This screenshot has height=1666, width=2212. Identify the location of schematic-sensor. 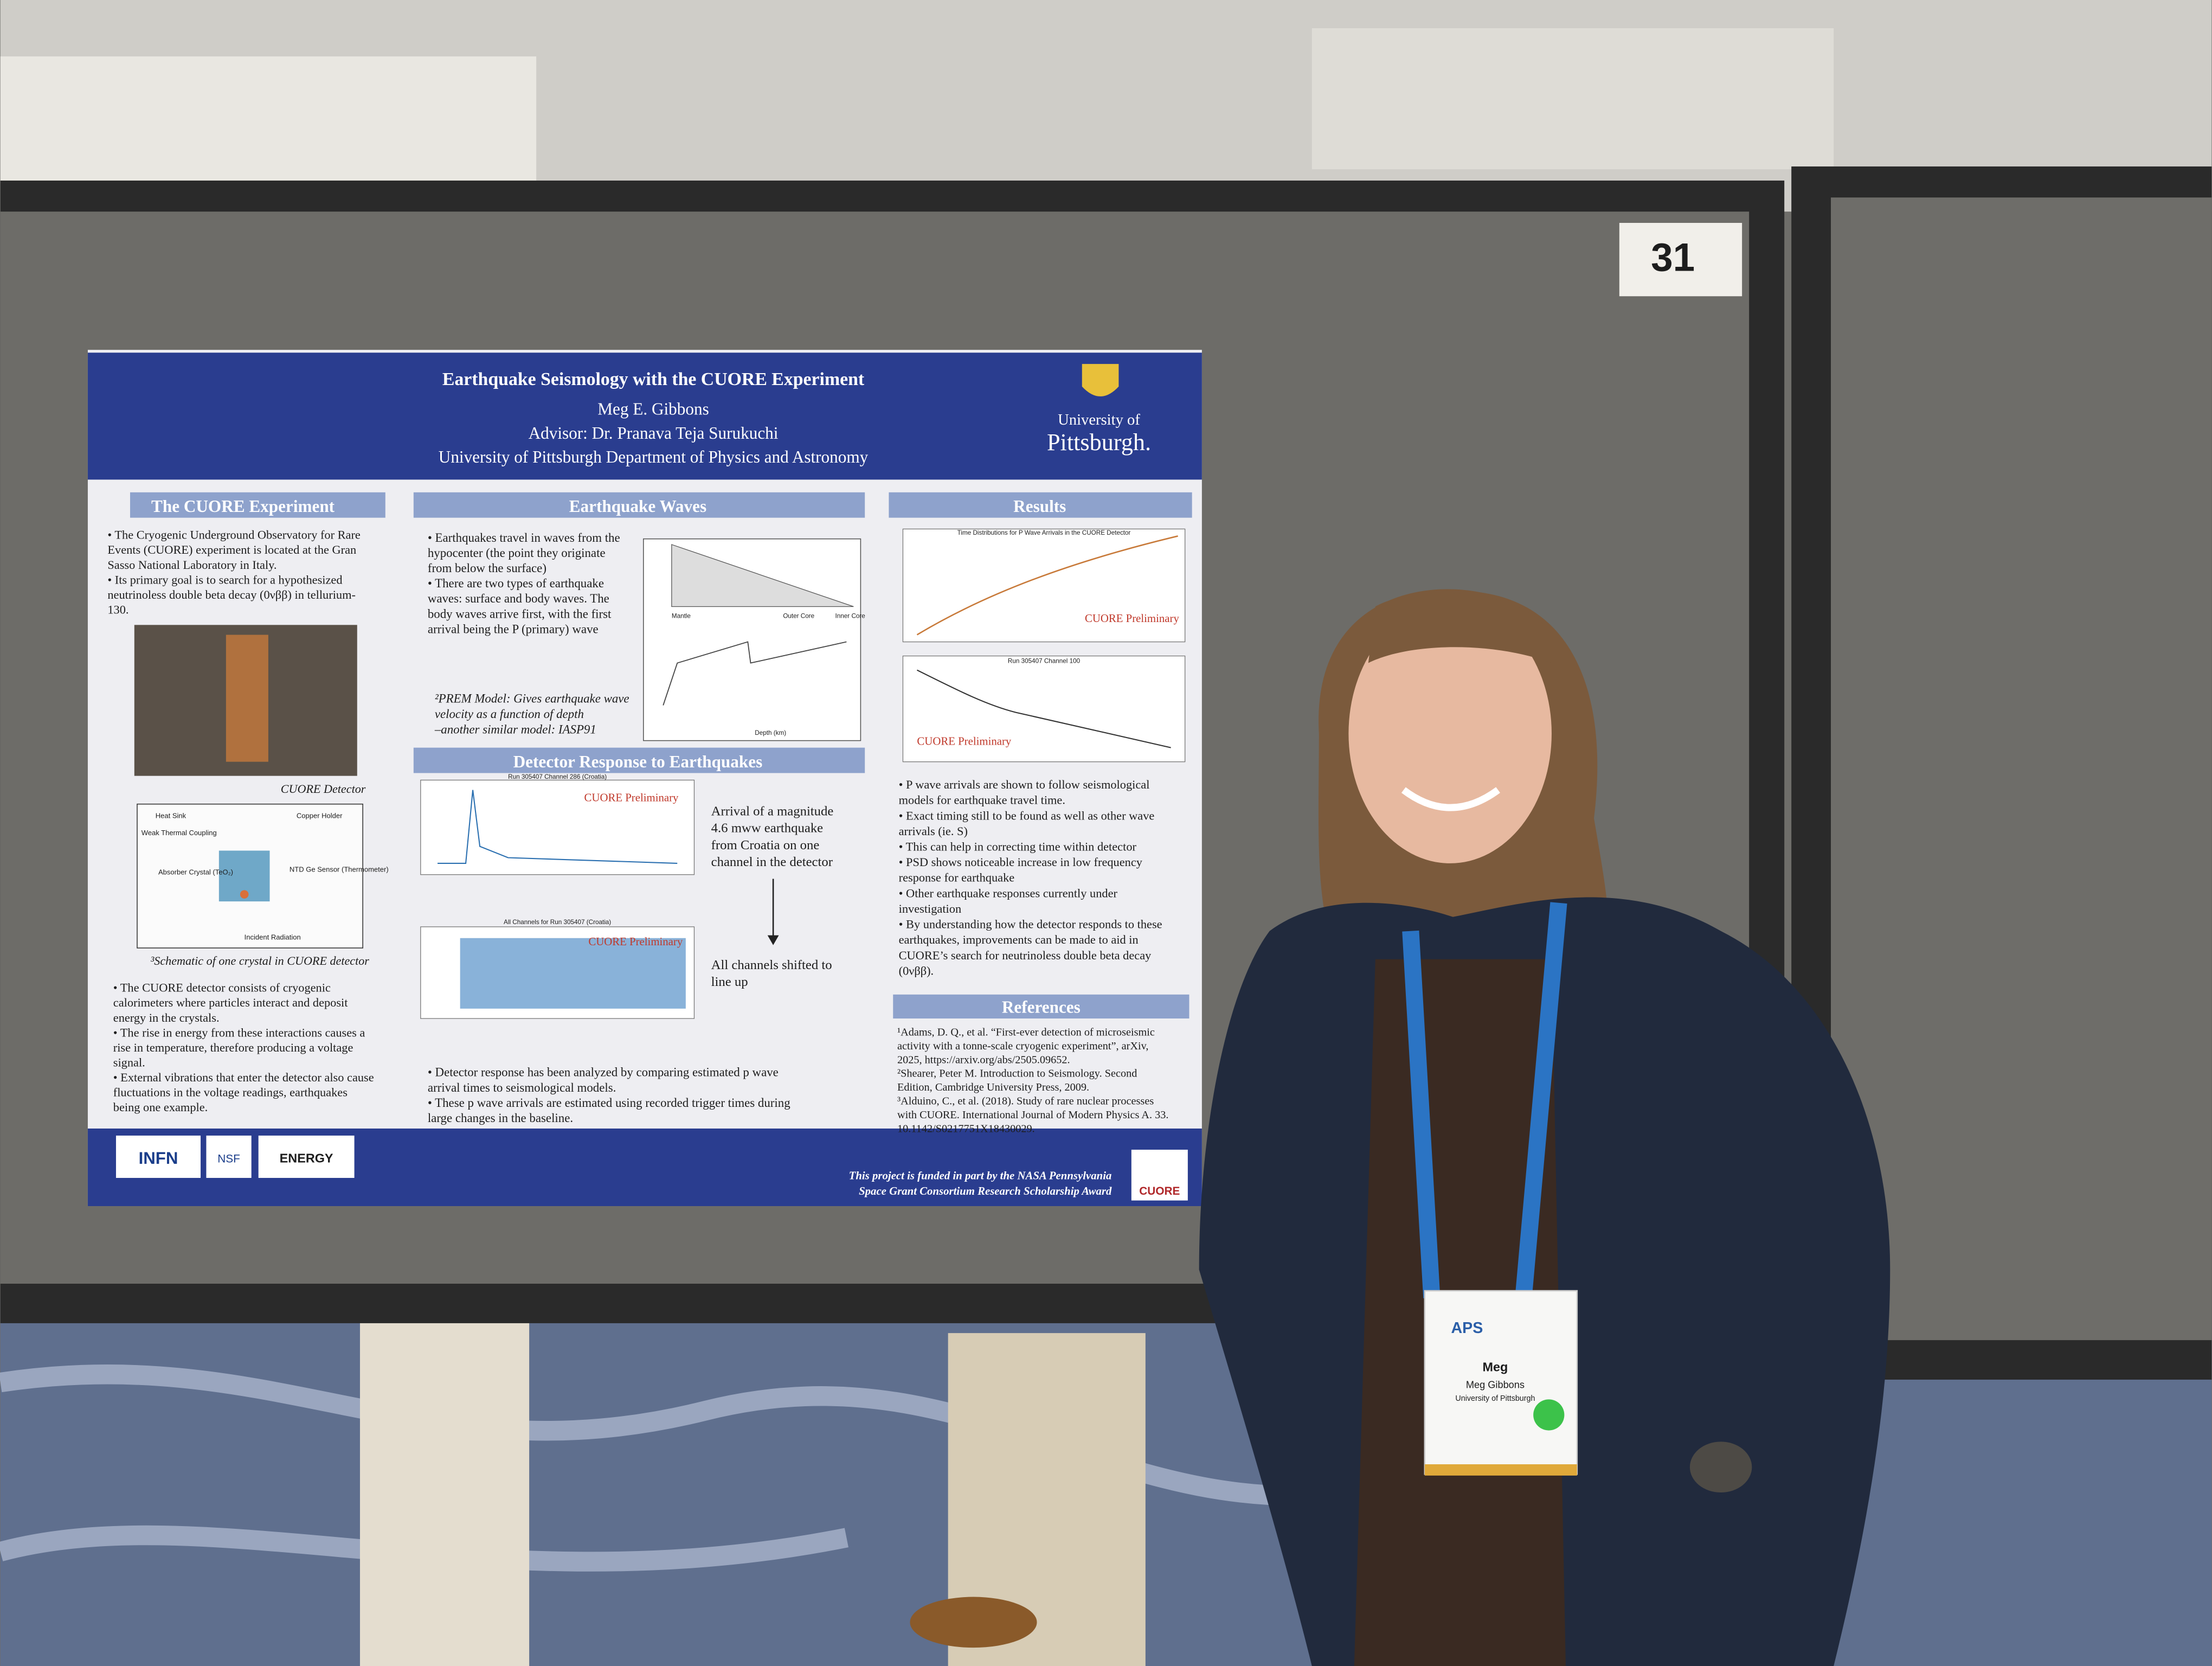
(244, 894).